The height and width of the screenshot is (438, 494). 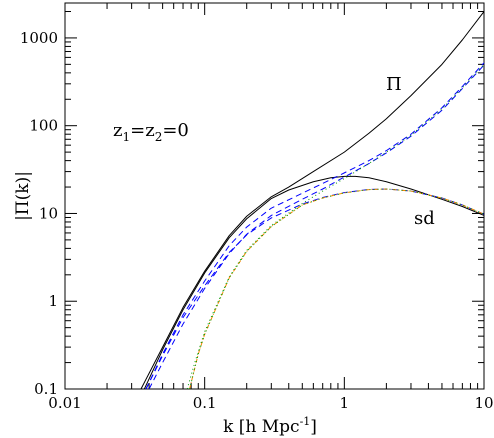 I want to click on x-tick-label: 10, so click(x=483, y=403).